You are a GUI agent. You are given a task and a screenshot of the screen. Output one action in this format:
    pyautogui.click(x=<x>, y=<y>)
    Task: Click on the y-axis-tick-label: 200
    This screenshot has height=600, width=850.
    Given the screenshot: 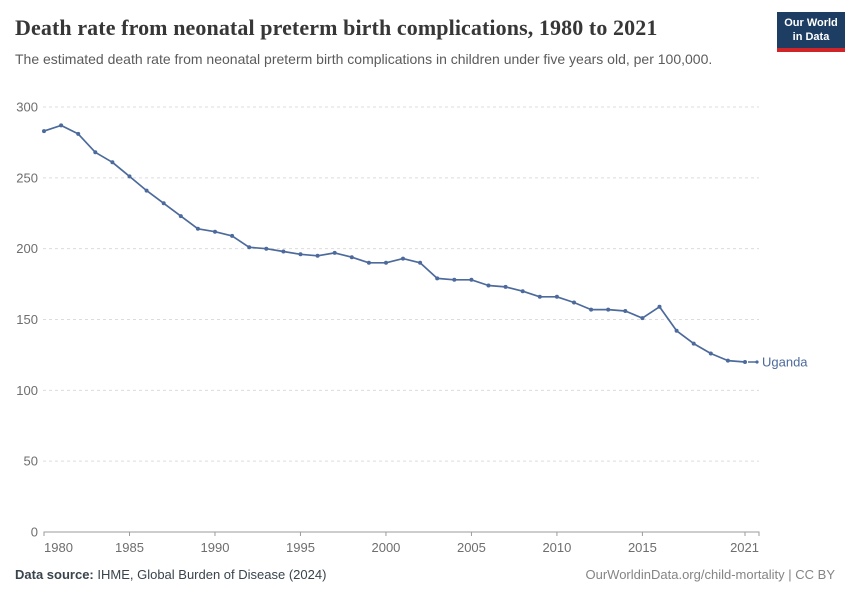 What is the action you would take?
    pyautogui.click(x=27, y=248)
    